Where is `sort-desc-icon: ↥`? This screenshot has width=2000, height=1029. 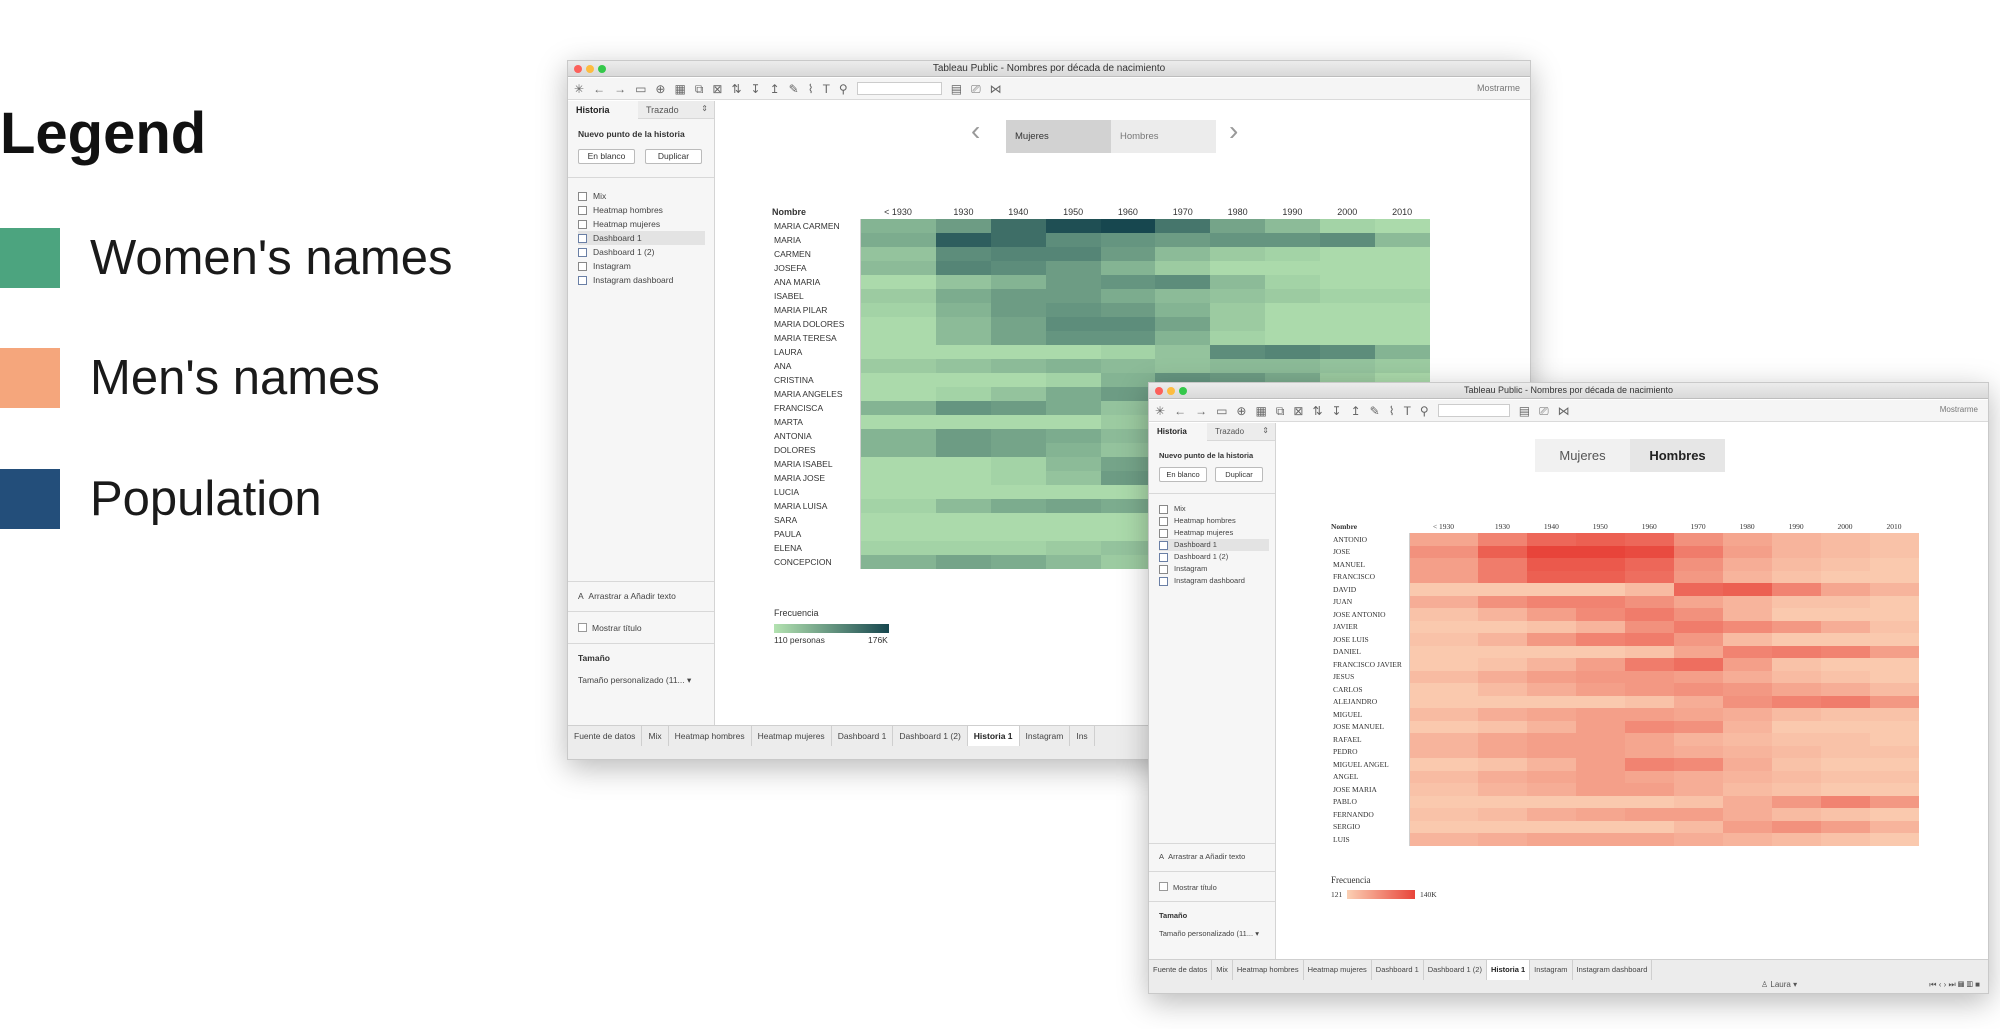 sort-desc-icon: ↥ is located at coordinates (774, 88).